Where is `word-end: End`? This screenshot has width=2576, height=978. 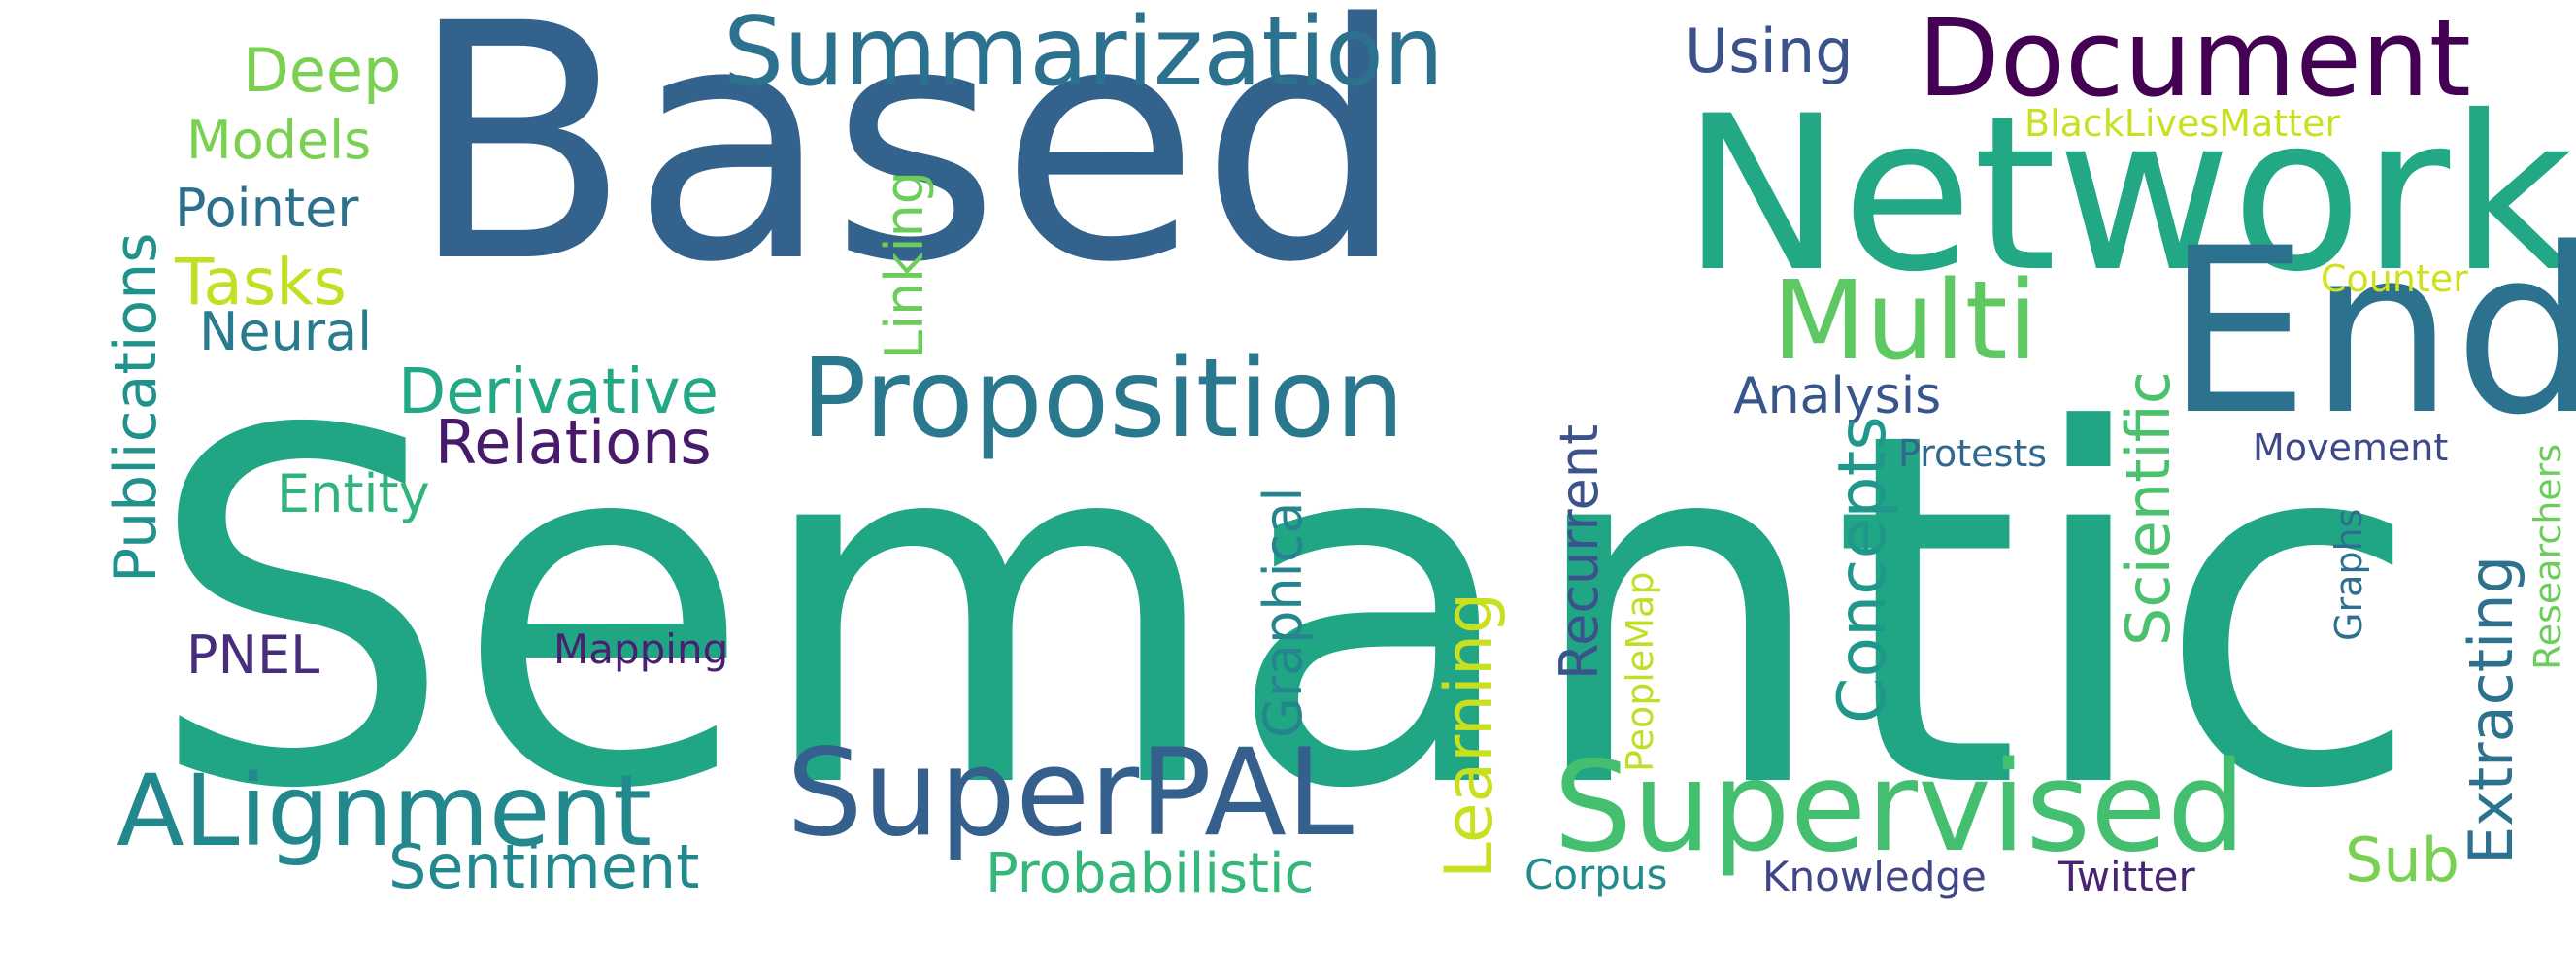
word-end: End is located at coordinates (2371, 332).